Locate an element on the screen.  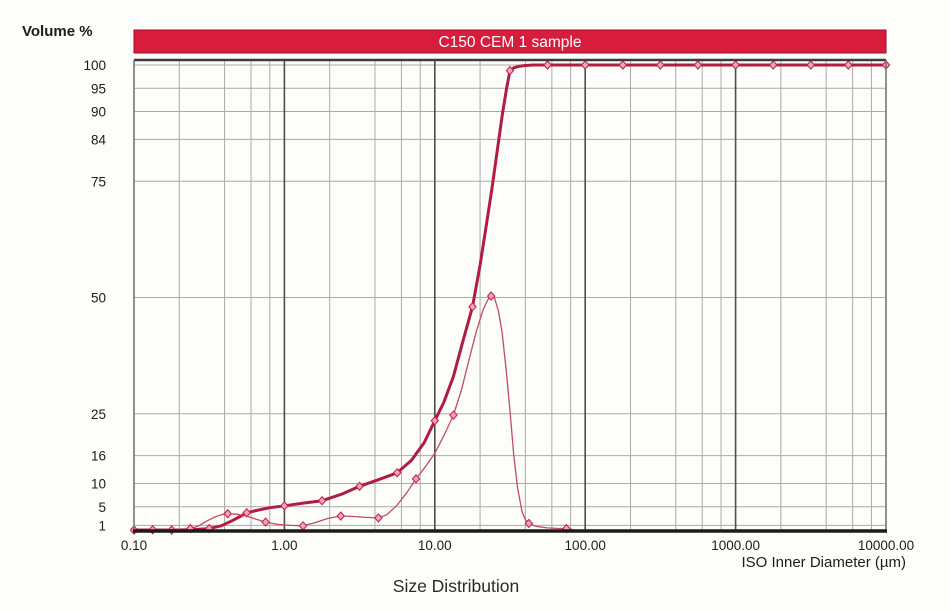
title-banner is located at coordinates (510, 41).